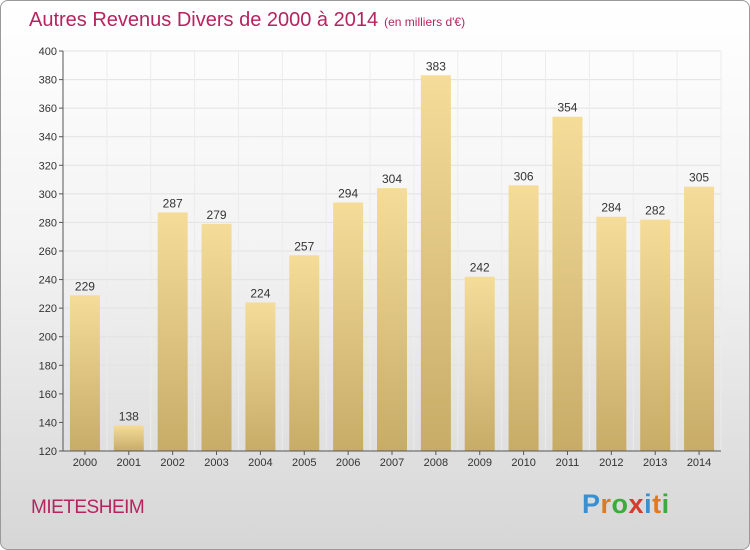 This screenshot has width=750, height=550. Describe the element at coordinates (392, 179) in the screenshot. I see `data-label: 304` at that location.